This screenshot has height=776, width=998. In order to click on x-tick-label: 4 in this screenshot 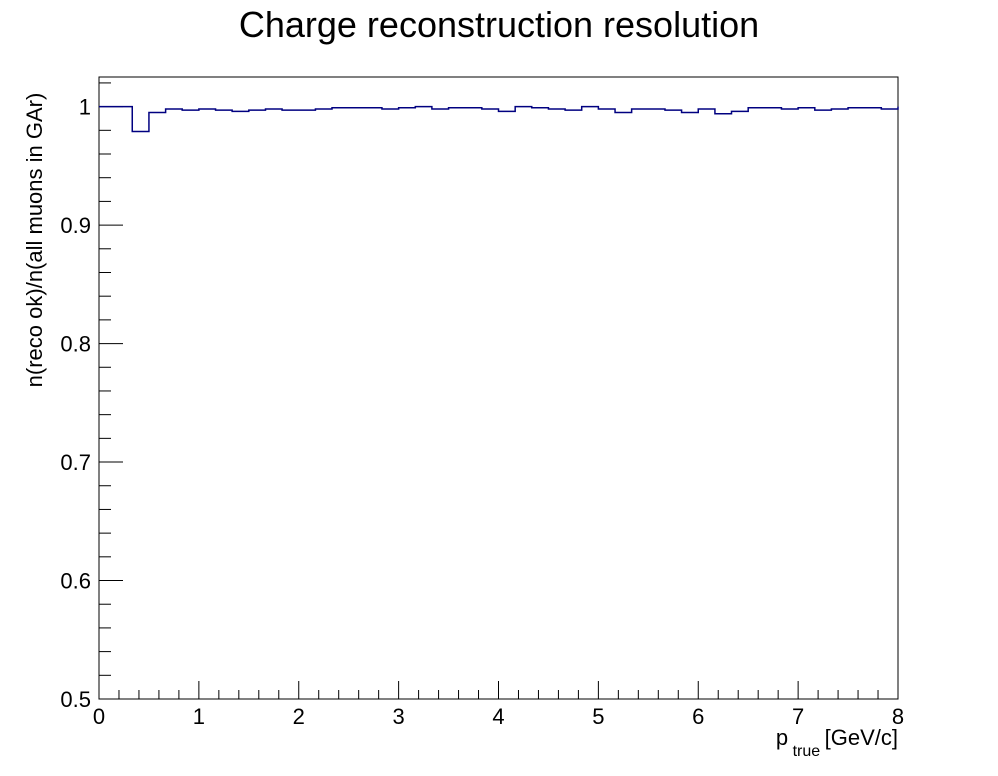, I will do `click(498, 716)`.